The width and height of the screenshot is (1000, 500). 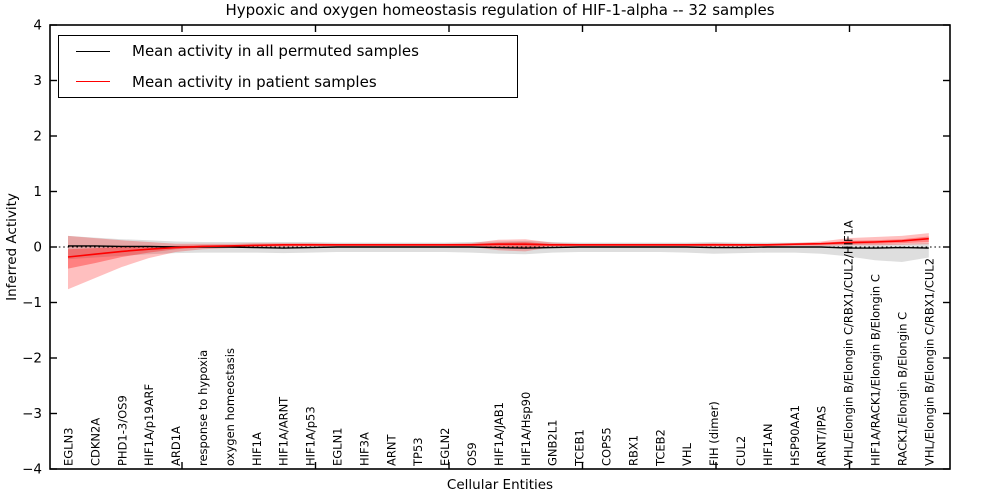 I want to click on x-category-label: FIH (dimer), so click(x=714, y=433).